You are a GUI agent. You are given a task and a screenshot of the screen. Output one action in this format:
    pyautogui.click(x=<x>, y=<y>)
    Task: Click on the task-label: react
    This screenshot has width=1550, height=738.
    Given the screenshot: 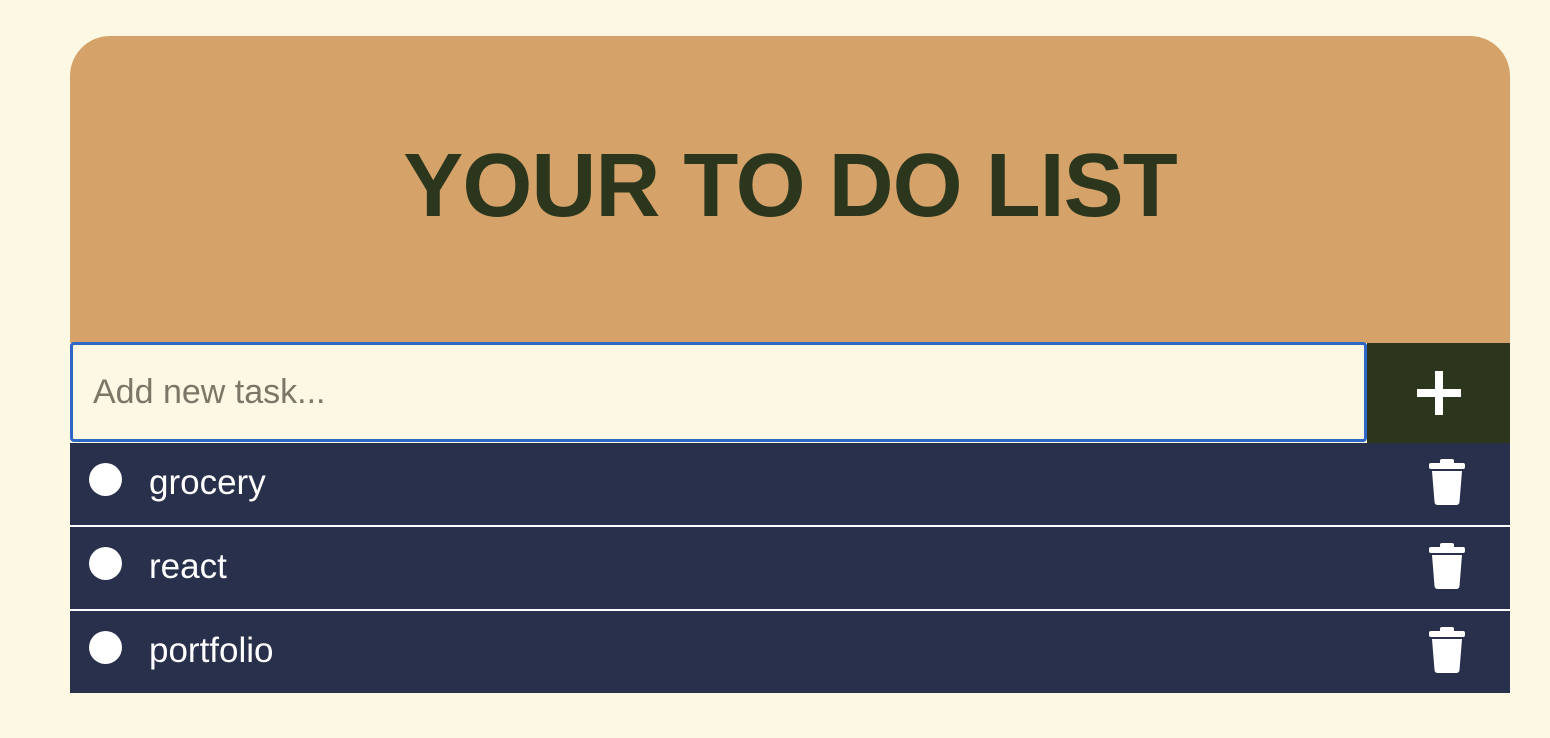 What is the action you would take?
    pyautogui.click(x=188, y=566)
    